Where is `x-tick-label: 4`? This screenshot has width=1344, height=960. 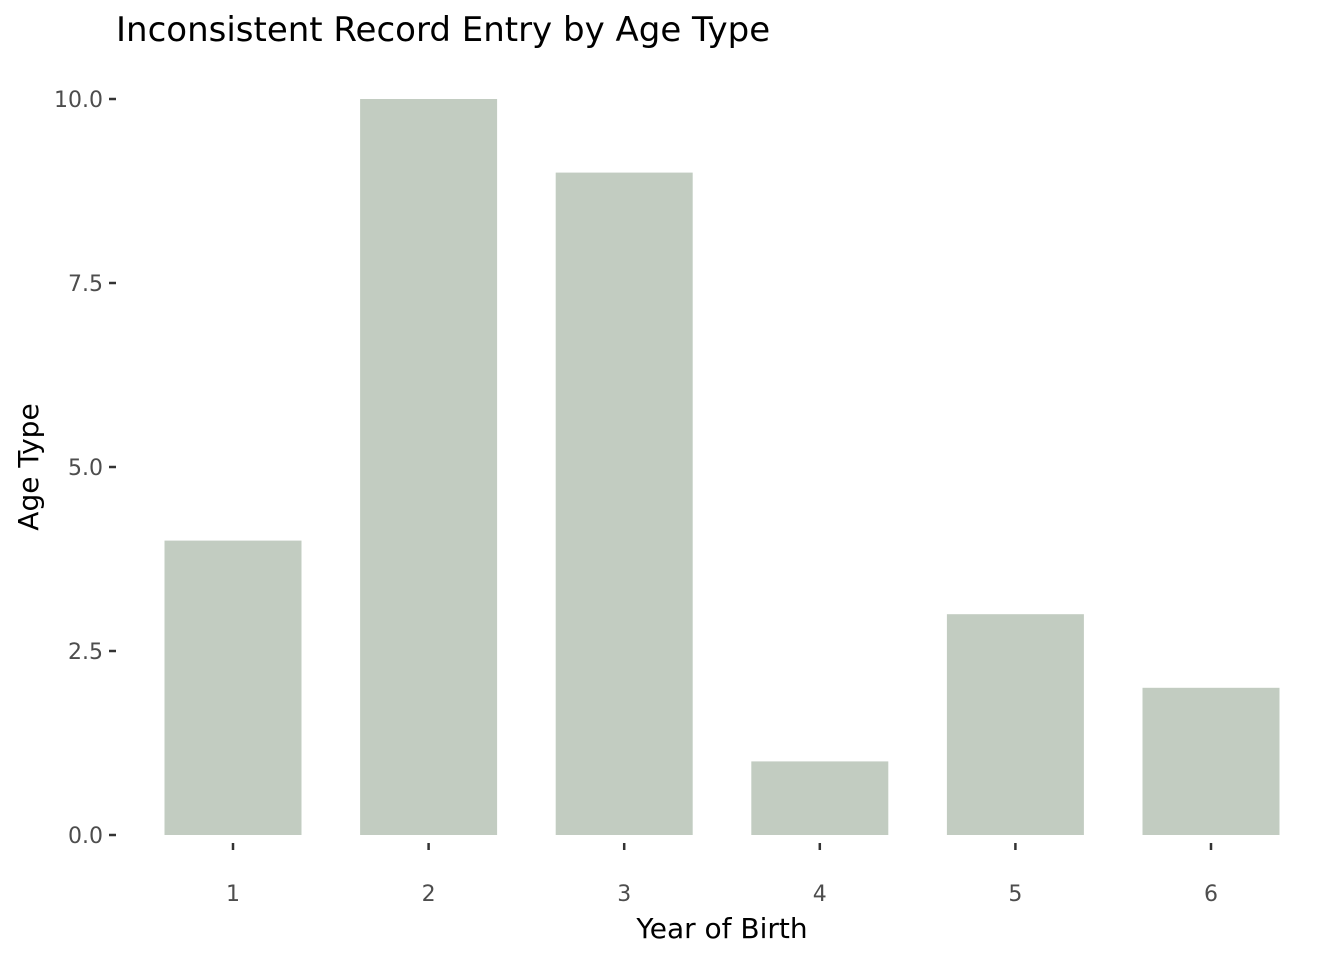
x-tick-label: 4 is located at coordinates (820, 894).